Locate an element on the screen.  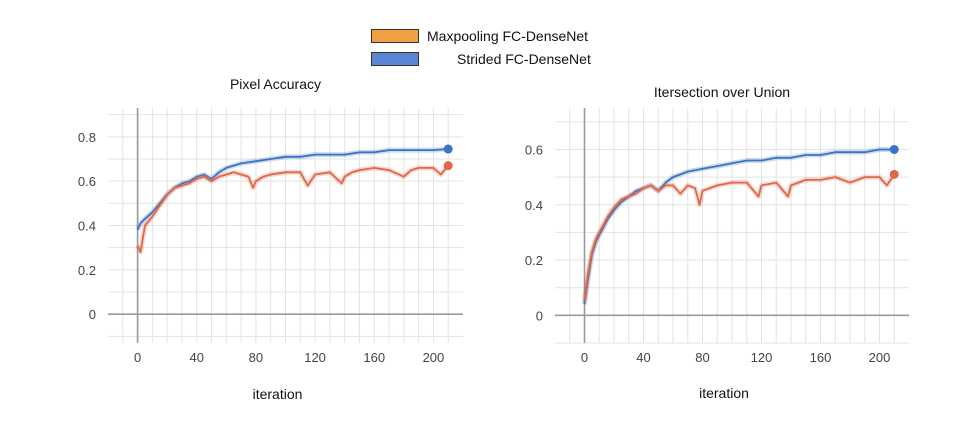
xtick-label-0-4: 160 is located at coordinates (374, 357).